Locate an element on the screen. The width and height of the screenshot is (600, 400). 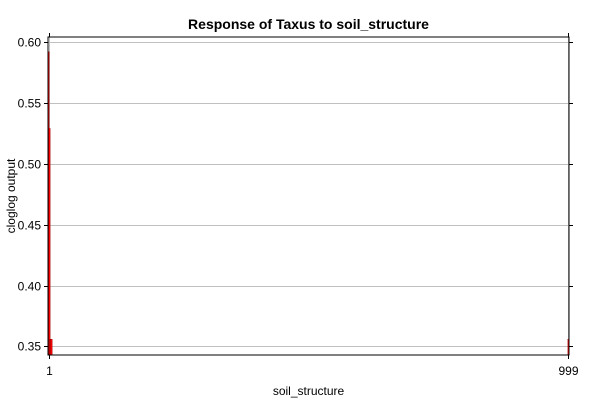
y-tick-label: 0.40 is located at coordinates (30, 287).